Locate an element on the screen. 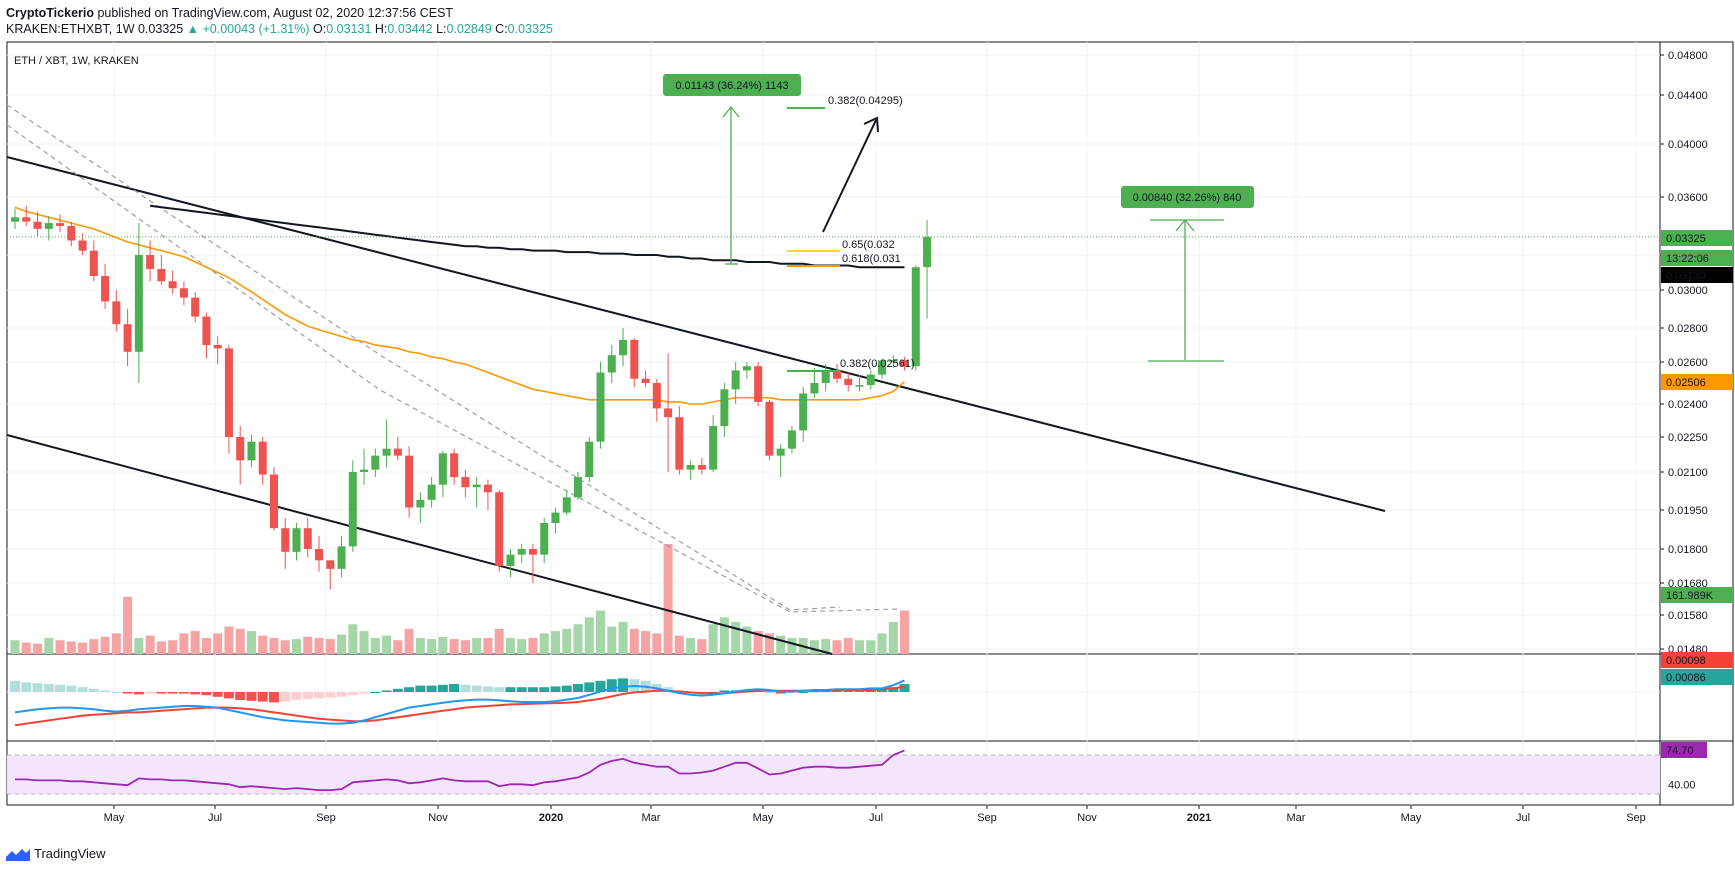 The height and width of the screenshot is (872, 1735). symbol-label: KRAKEN:ETHXBT, 1W is located at coordinates (70, 29).